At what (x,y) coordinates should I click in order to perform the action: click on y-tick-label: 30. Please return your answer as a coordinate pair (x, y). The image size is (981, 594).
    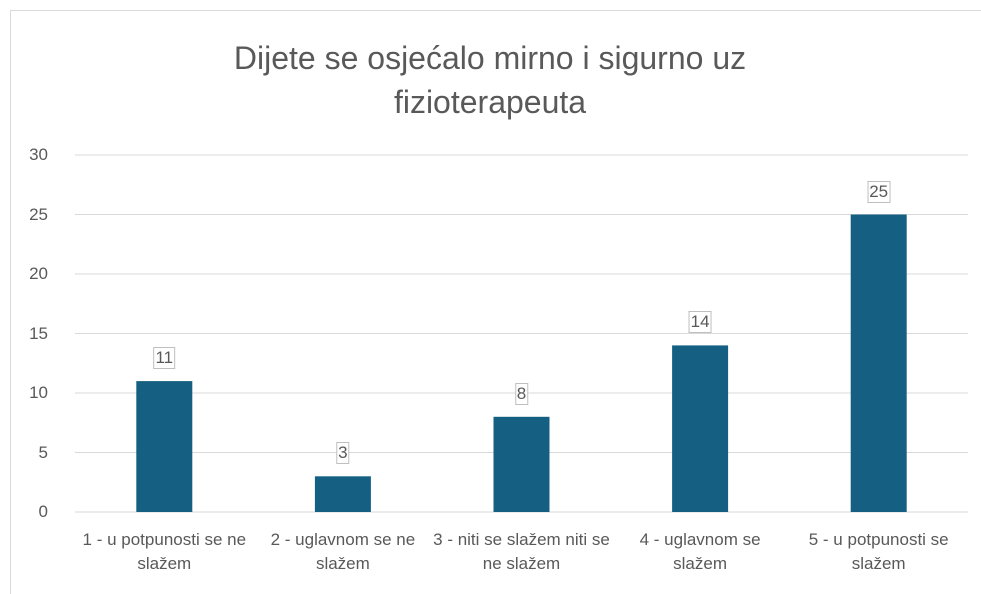
    Looking at the image, I should click on (38, 154).